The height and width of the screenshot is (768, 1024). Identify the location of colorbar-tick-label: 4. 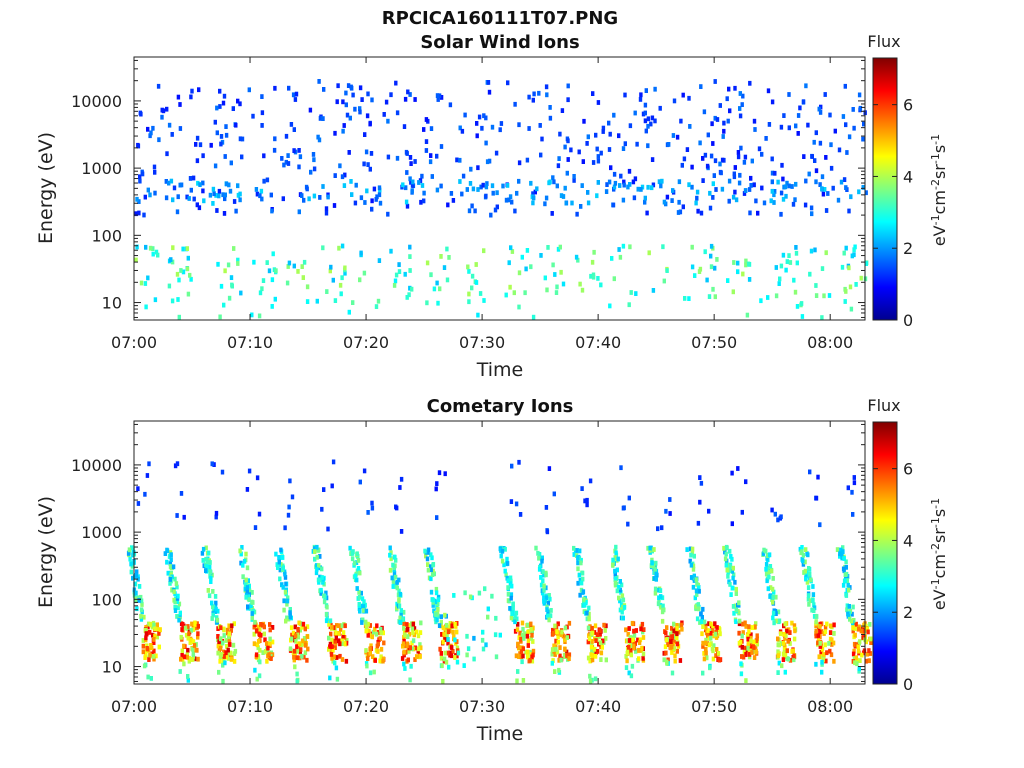
(908, 176).